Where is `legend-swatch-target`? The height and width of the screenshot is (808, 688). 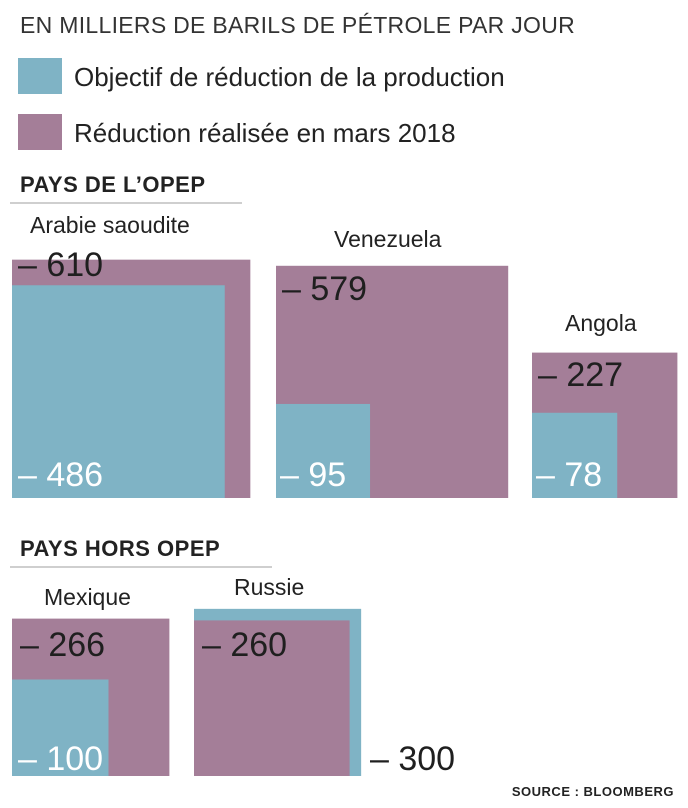
legend-swatch-target is located at coordinates (40, 76).